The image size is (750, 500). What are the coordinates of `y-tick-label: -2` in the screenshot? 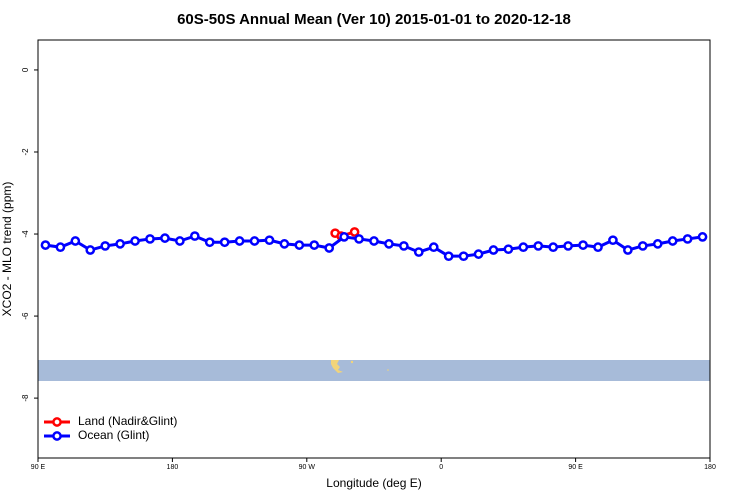 It's located at (25, 152).